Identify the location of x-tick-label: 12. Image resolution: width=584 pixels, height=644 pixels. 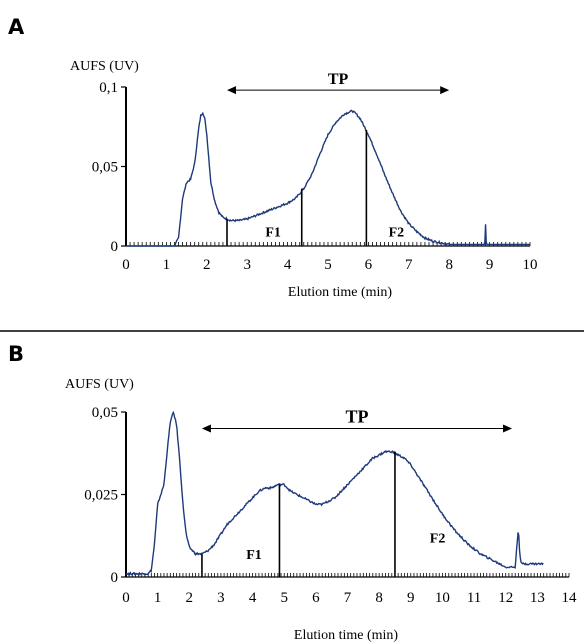
(505, 598).